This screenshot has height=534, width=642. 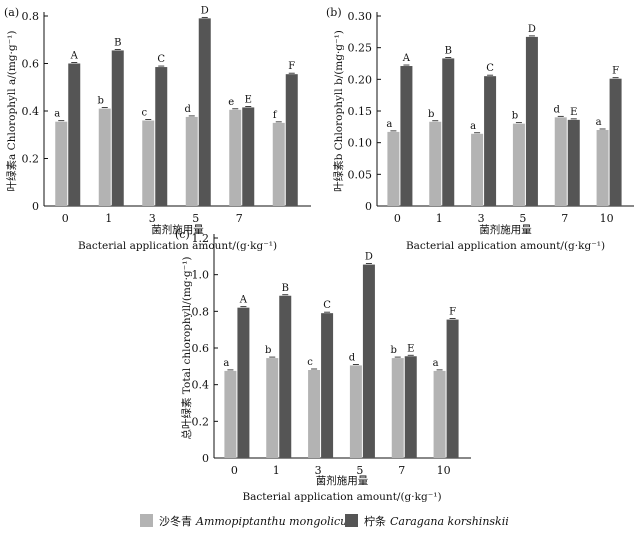 I want to click on y-tick-label: 0.25, so click(x=360, y=48).